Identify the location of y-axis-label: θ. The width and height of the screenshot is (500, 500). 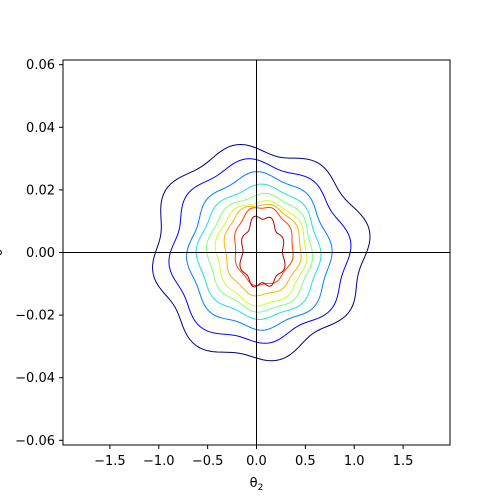
(3, 252).